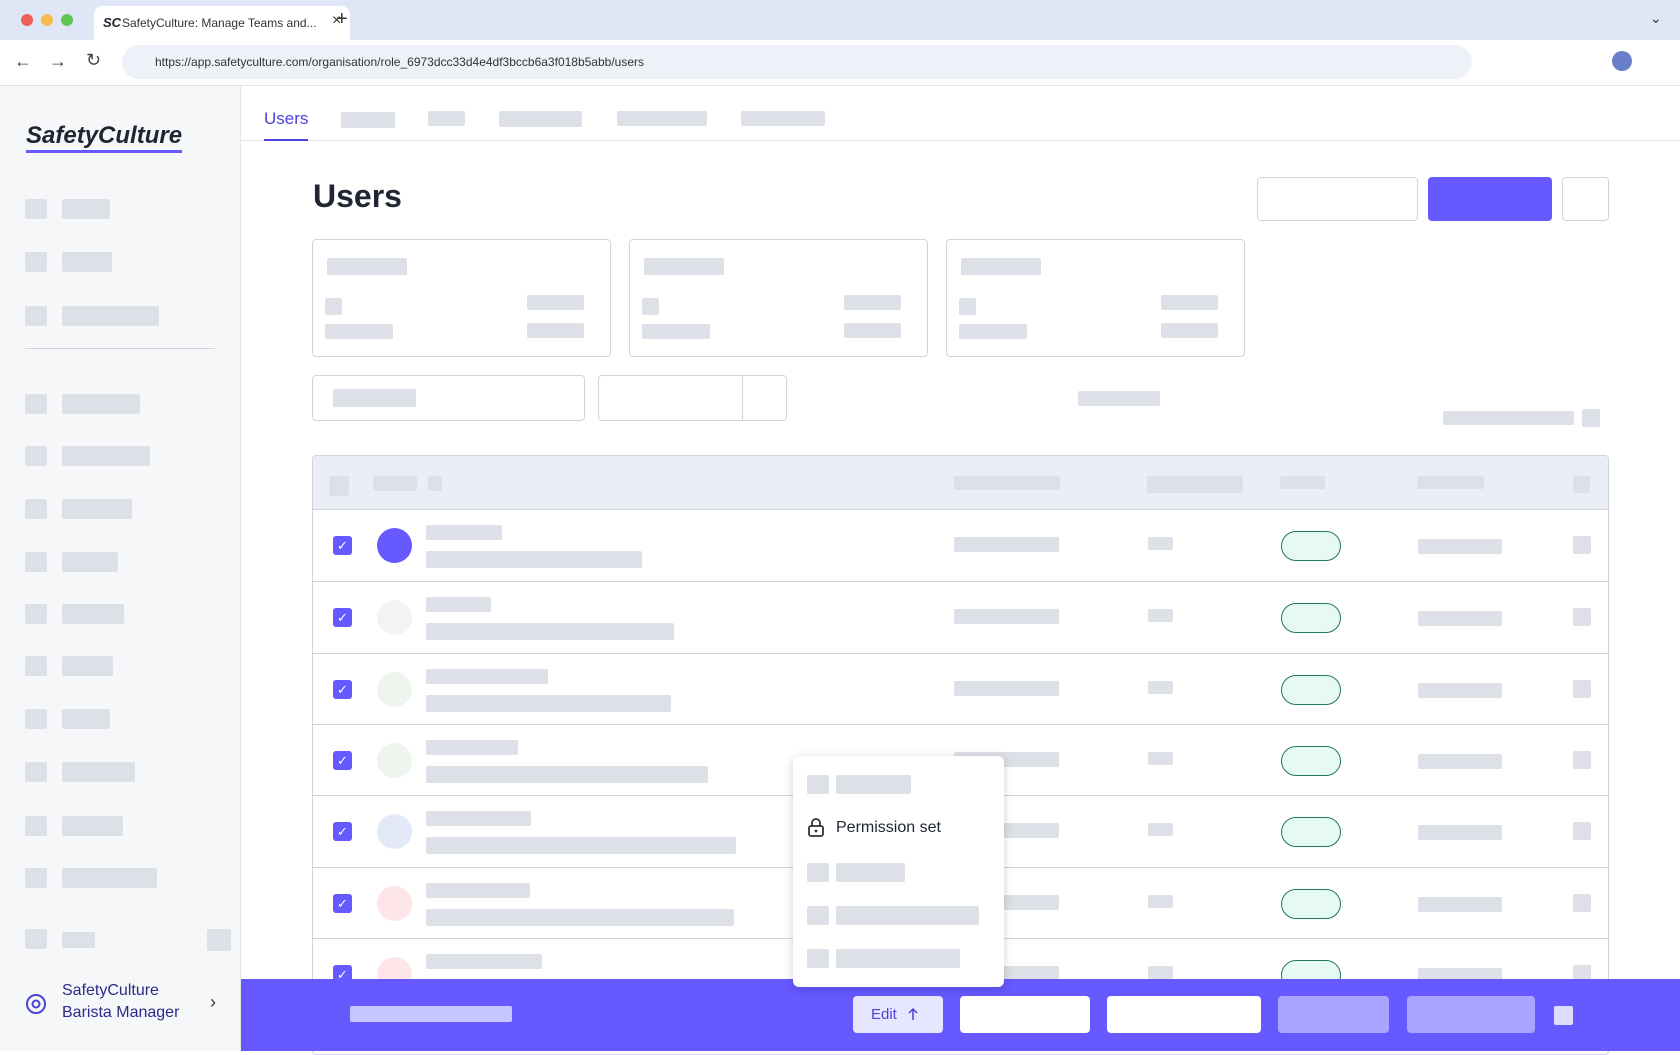 Image resolution: width=1680 pixels, height=1055 pixels. What do you see at coordinates (1585, 199) in the screenshot?
I see `more-button` at bounding box center [1585, 199].